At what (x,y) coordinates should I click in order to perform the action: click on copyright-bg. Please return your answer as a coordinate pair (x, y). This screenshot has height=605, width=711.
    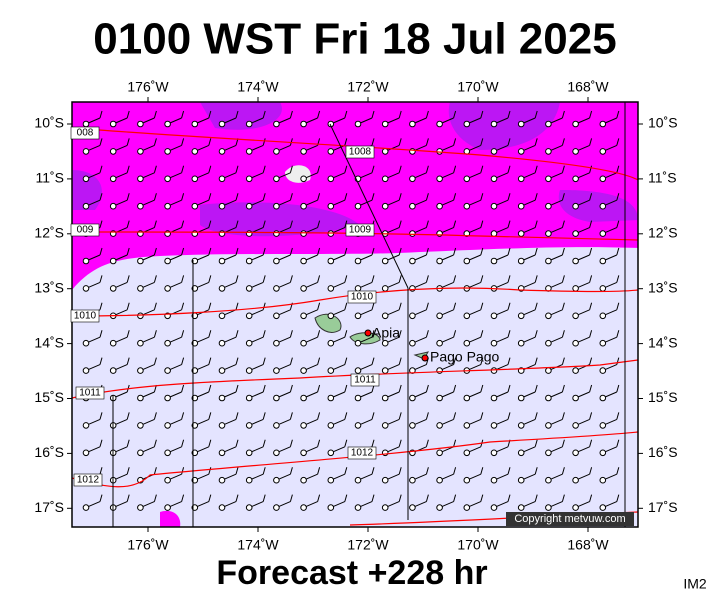
    Looking at the image, I should click on (570, 519).